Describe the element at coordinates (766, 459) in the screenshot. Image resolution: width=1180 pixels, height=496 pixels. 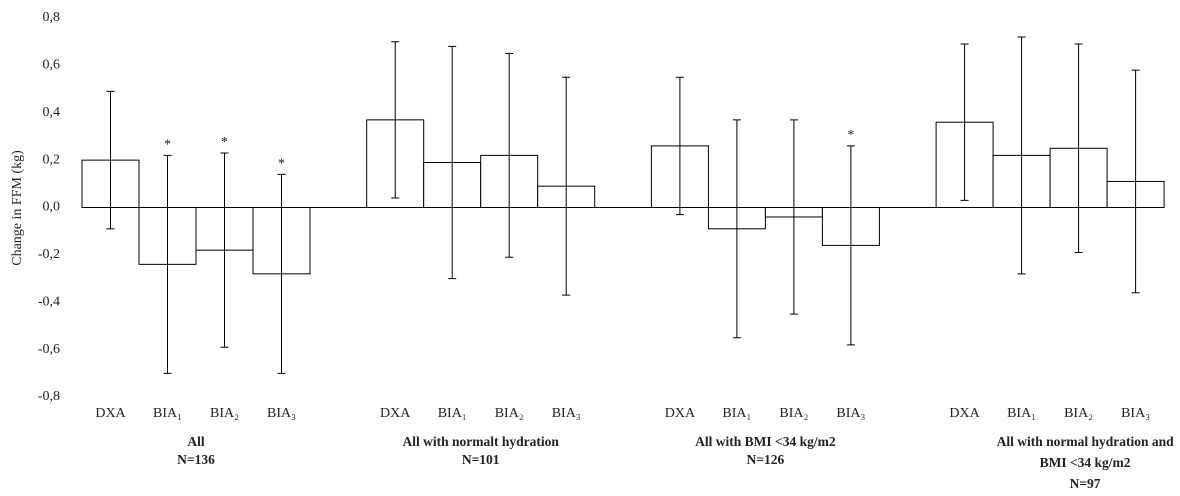
I see `group-label: N=126` at that location.